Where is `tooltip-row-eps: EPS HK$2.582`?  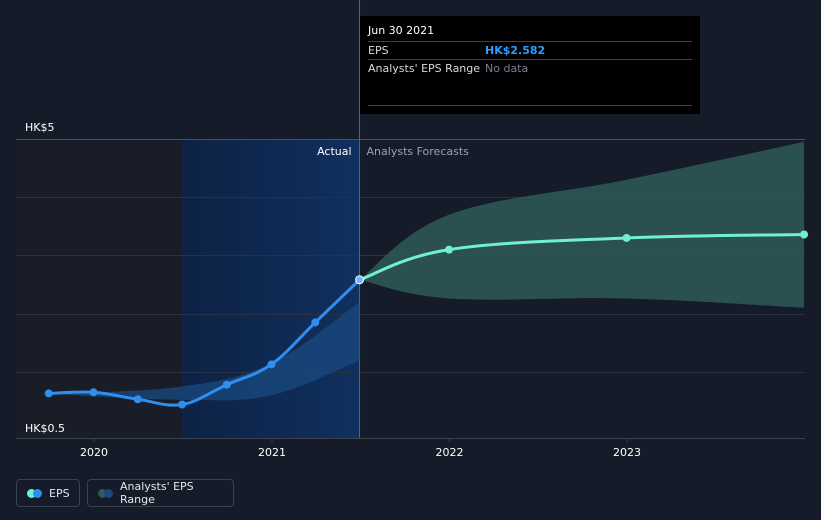 tooltip-row-eps: EPS HK$2.582 is located at coordinates (530, 50).